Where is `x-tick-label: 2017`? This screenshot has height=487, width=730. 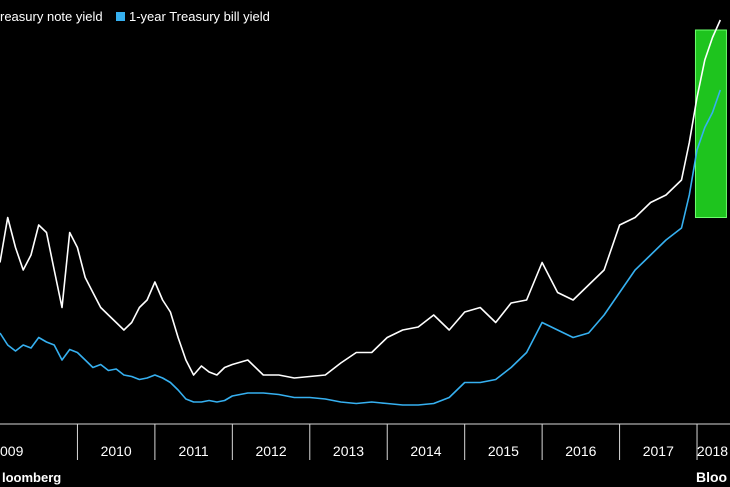
x-tick-label: 2017 is located at coordinates (658, 451).